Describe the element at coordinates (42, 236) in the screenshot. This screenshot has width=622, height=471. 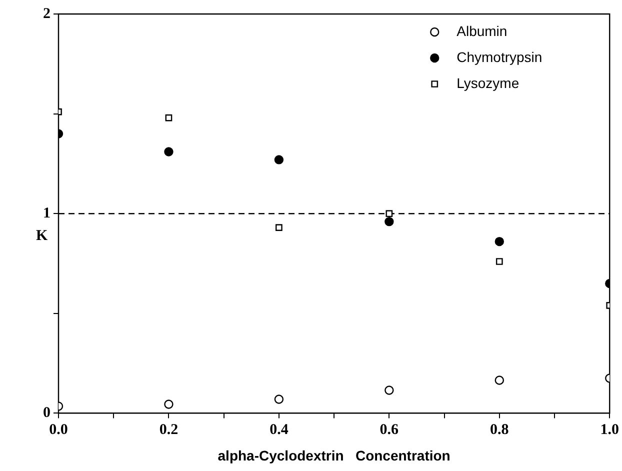
I see `y-axis-title: K` at that location.